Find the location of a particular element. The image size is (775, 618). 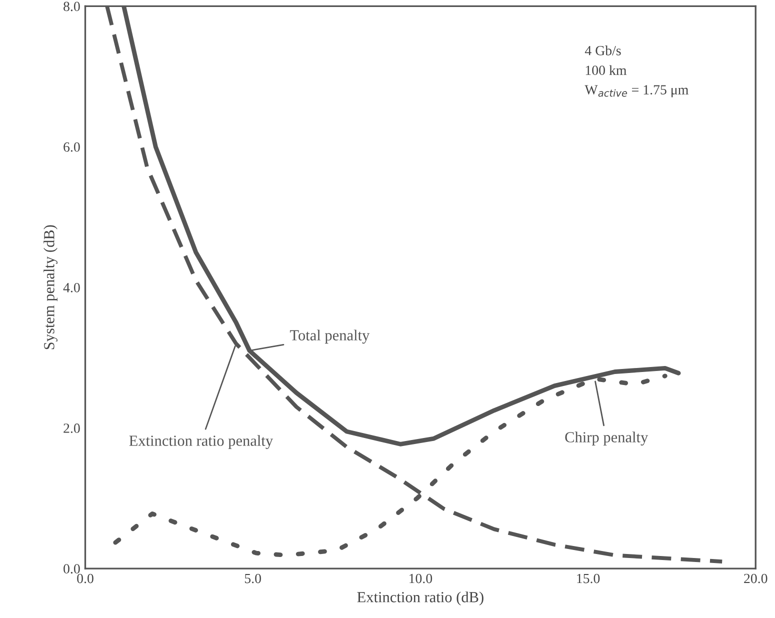

y-tick-label: 4.0 is located at coordinates (71, 287).